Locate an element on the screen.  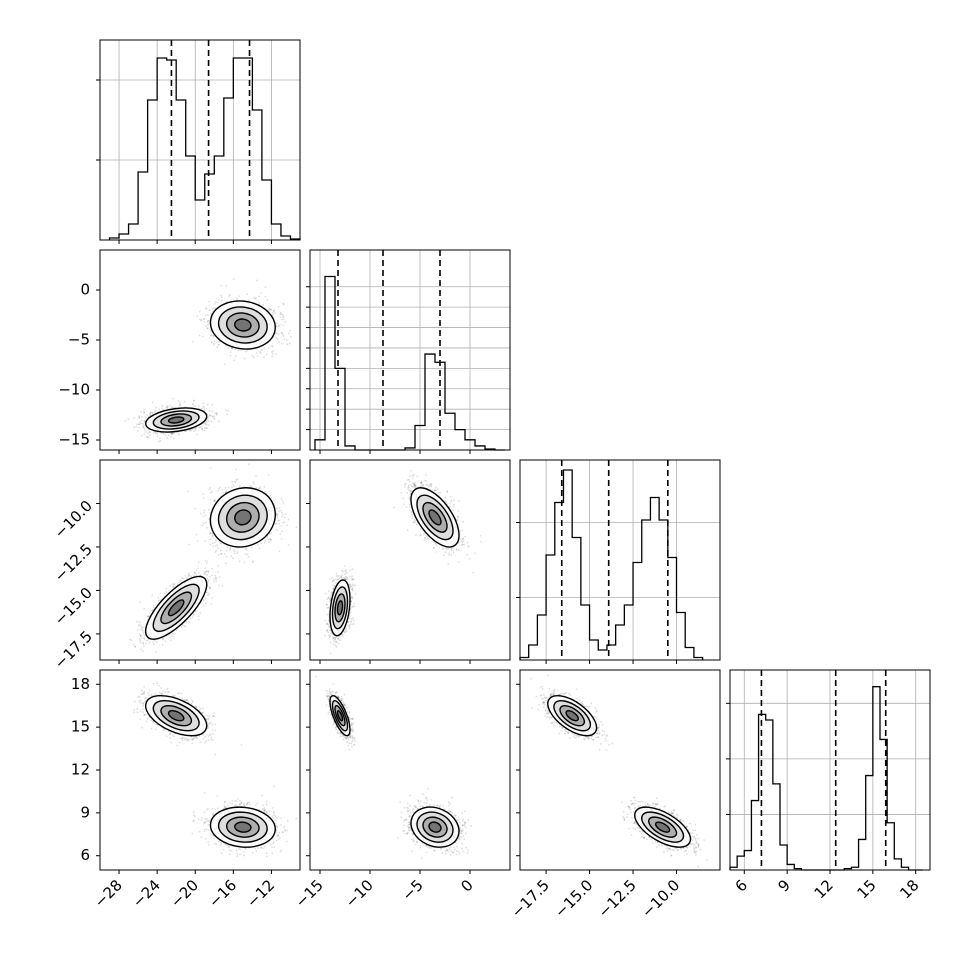
panel-background is located at coordinates (200, 560).